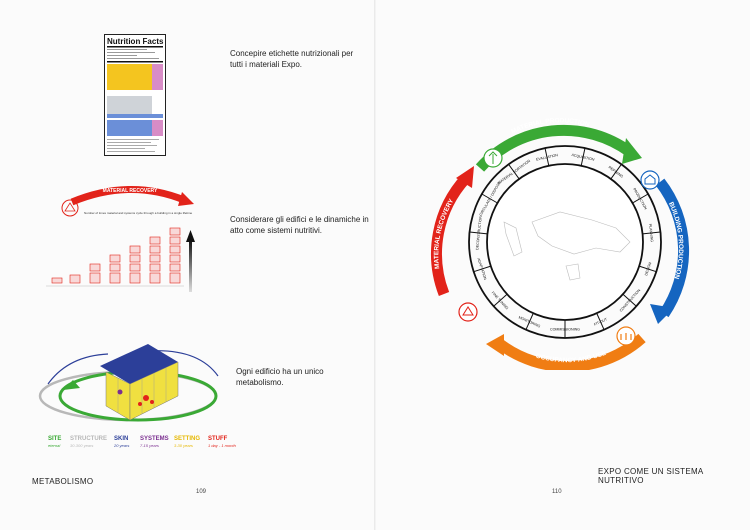  Describe the element at coordinates (88, 442) in the screenshot. I see `legend-structure: STRUCTURE 30-300 years` at that location.